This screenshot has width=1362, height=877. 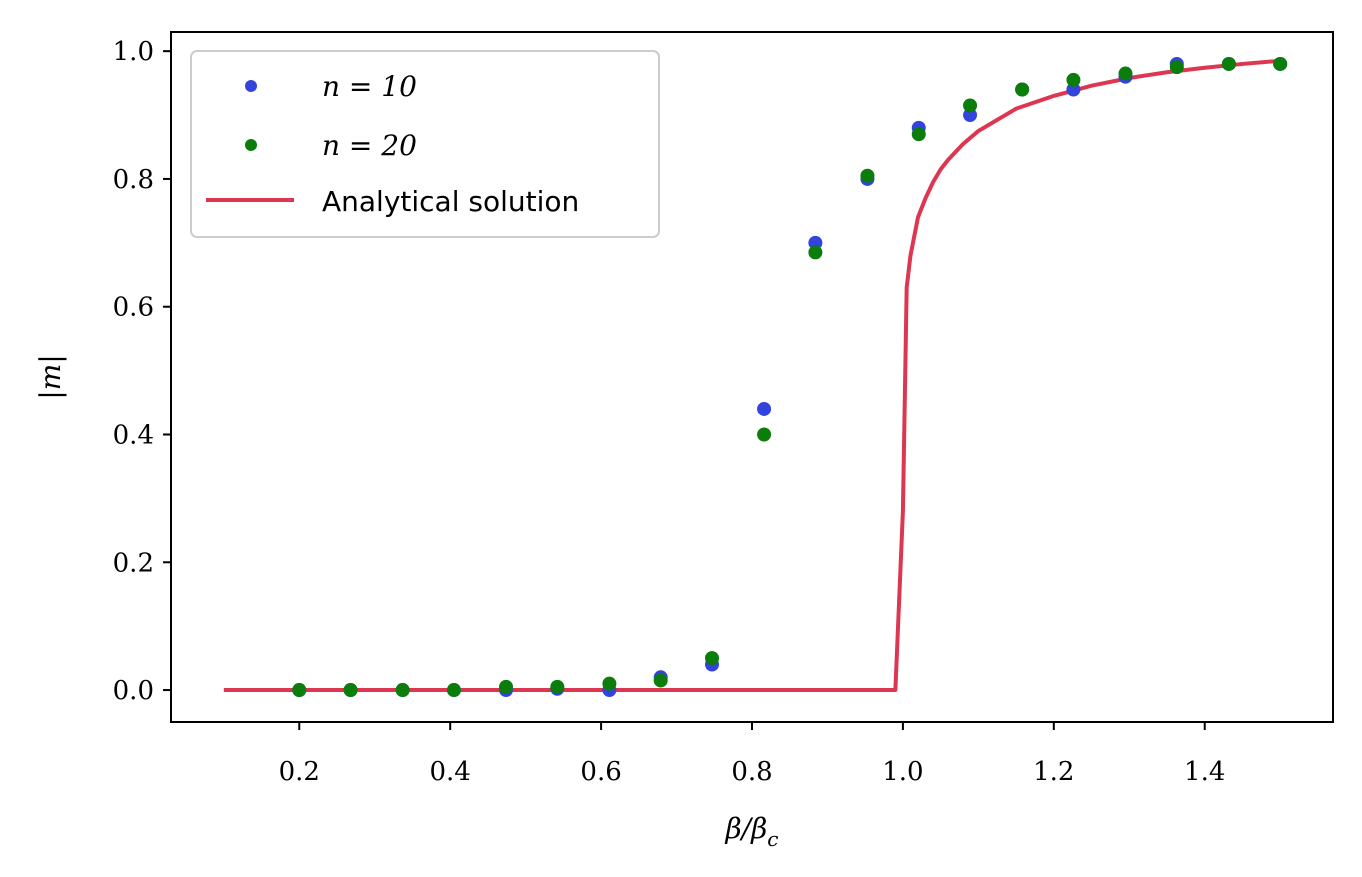 I want to click on legend-label-analytical: Analytical solution, so click(x=450, y=201).